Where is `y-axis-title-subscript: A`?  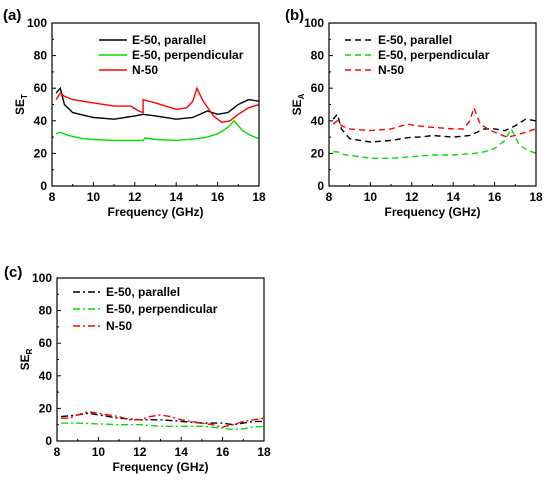
y-axis-title-subscript: A is located at coordinates (301, 96).